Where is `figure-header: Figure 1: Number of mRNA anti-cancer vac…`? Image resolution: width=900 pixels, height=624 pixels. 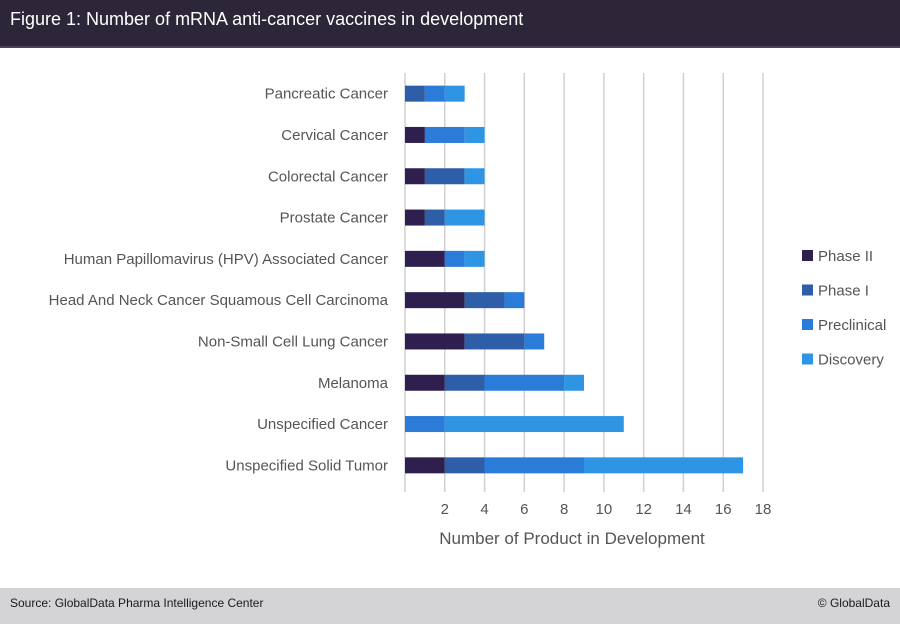 figure-header: Figure 1: Number of mRNA anti-cancer vac… is located at coordinates (450, 23).